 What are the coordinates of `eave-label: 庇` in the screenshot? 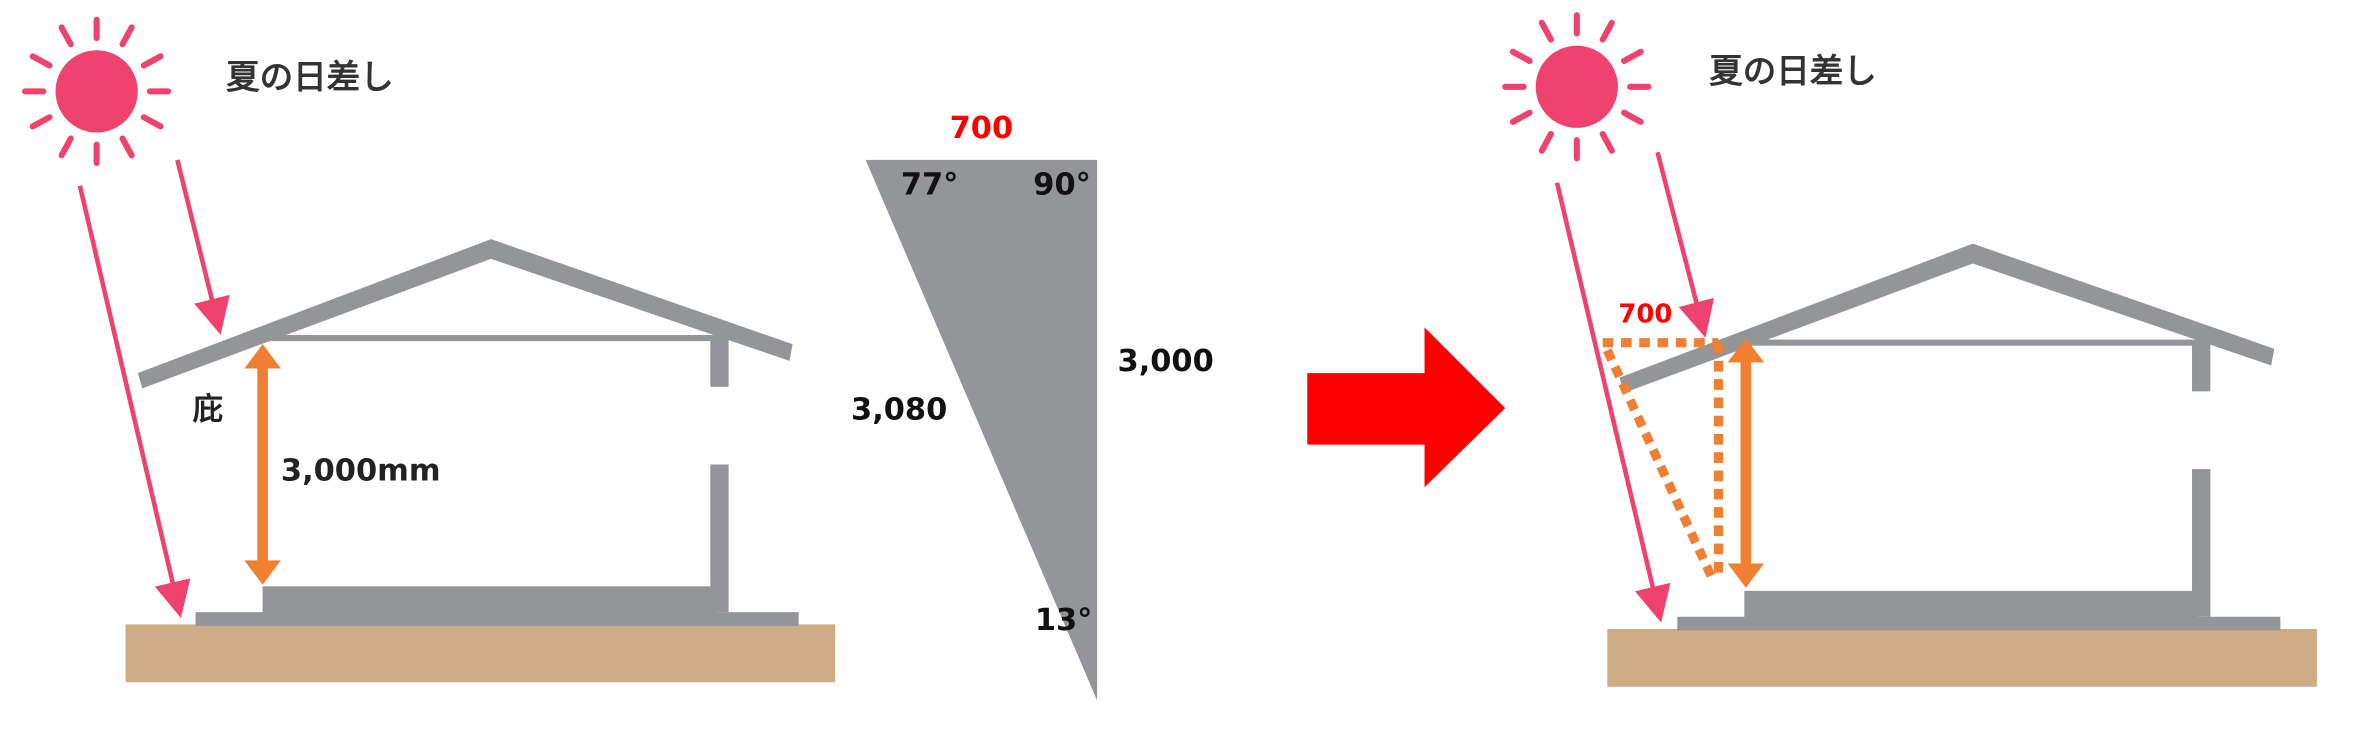 It's located at (208, 410).